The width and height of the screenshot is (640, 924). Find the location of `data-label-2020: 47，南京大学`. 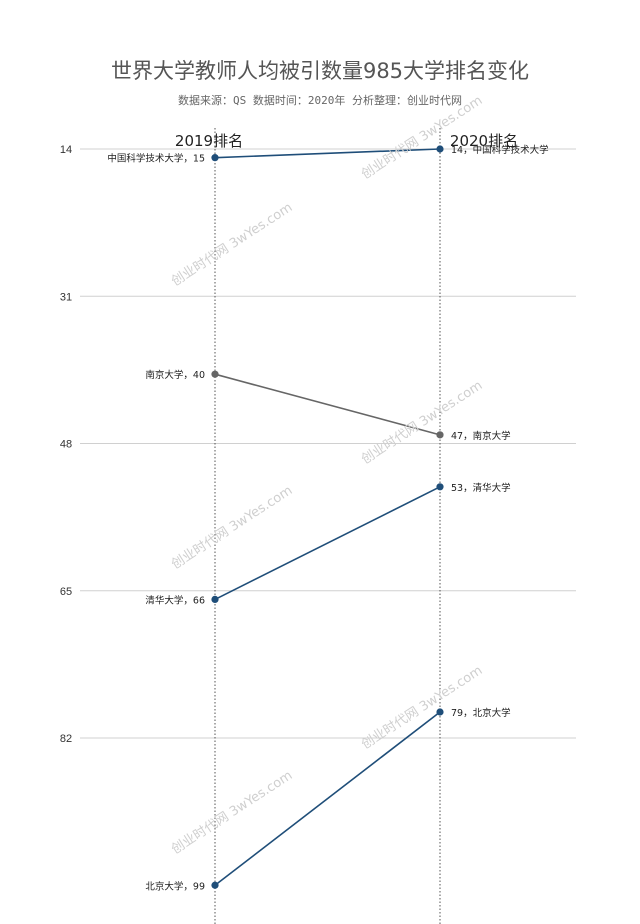

data-label-2020: 47，南京大学 is located at coordinates (481, 436).